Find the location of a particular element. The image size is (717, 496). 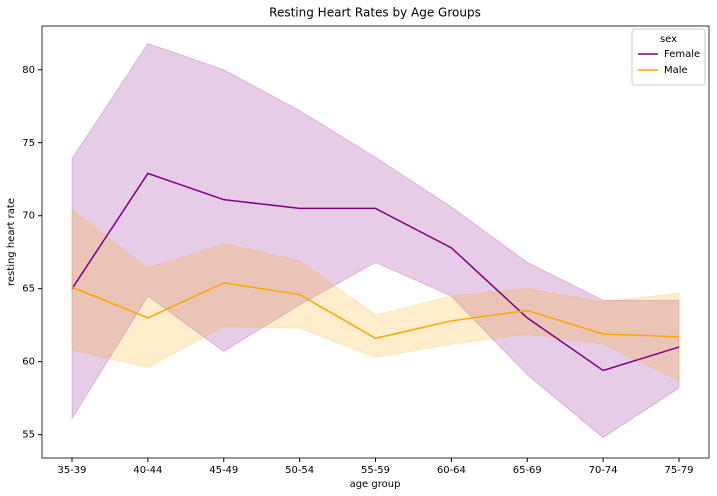

x-axis-label: age group is located at coordinates (375, 484).